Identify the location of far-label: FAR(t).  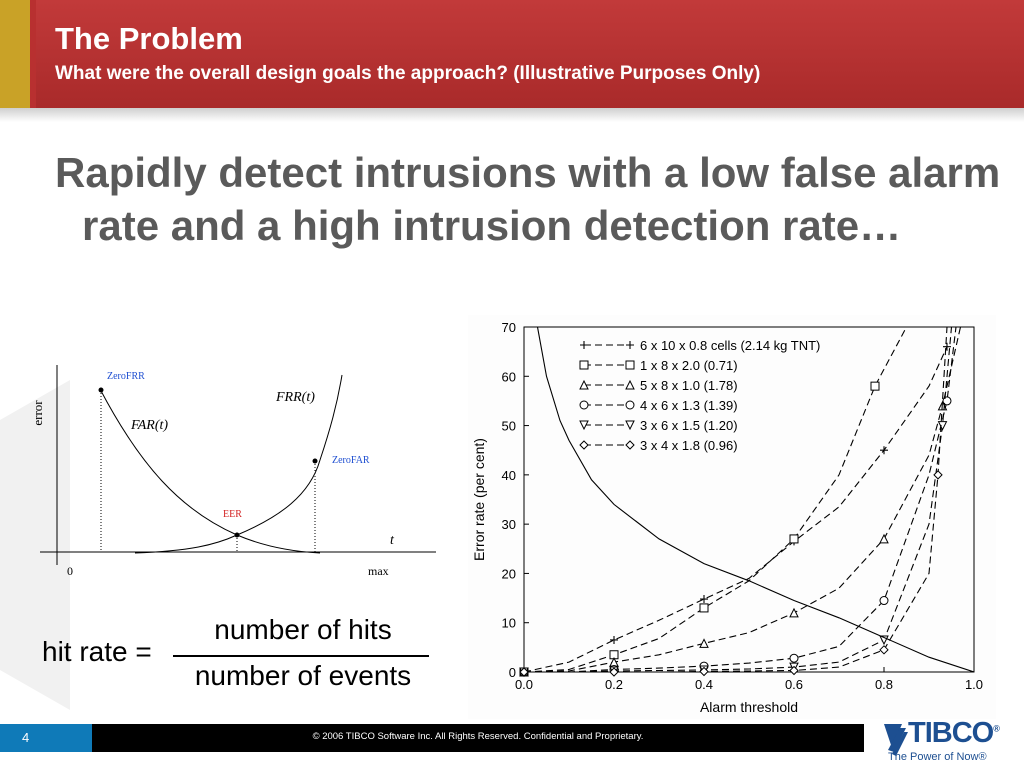
(149, 425).